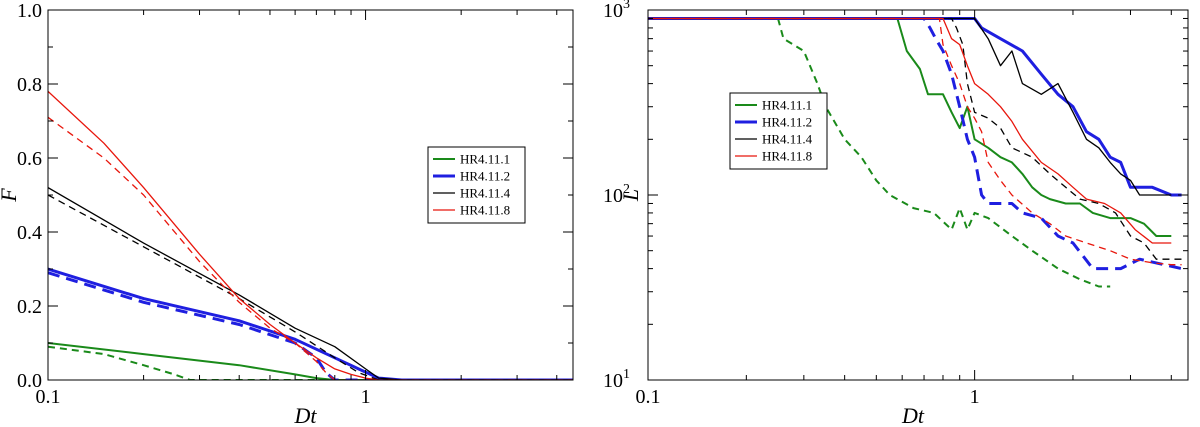 This screenshot has width=1200, height=427. I want to click on series-line-hr4-11-1-dashed, so click(310, 362).